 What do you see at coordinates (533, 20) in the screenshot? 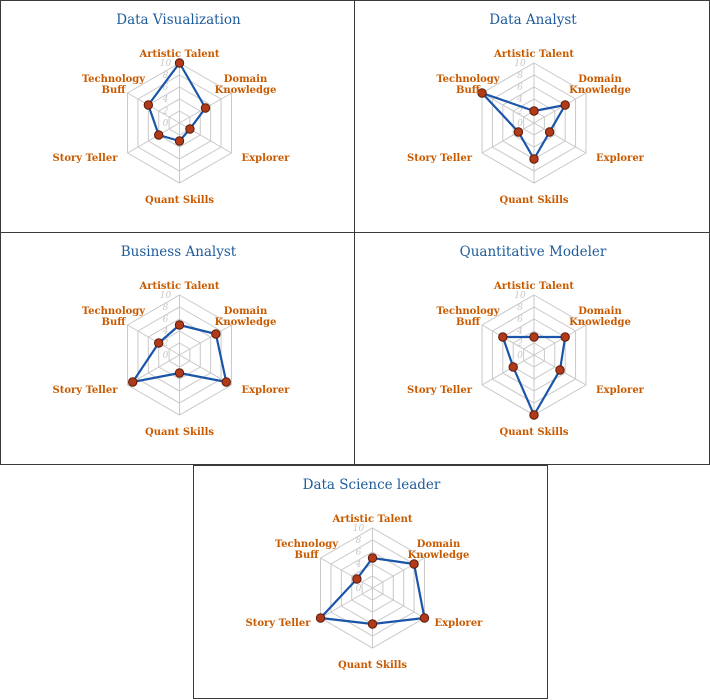
I see `chart-title: Data Analyst` at bounding box center [533, 20].